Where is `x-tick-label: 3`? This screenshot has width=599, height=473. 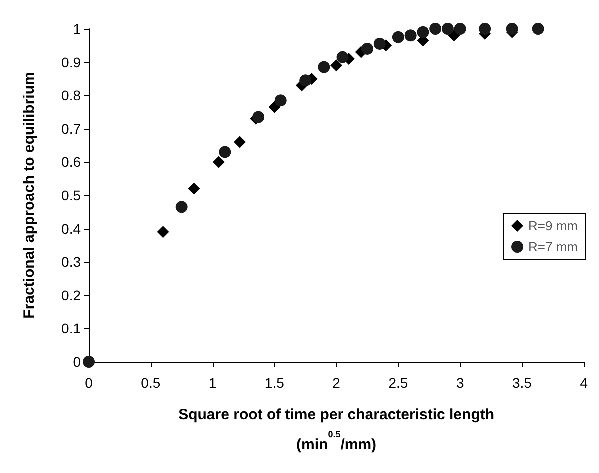 x-tick-label: 3 is located at coordinates (460, 383).